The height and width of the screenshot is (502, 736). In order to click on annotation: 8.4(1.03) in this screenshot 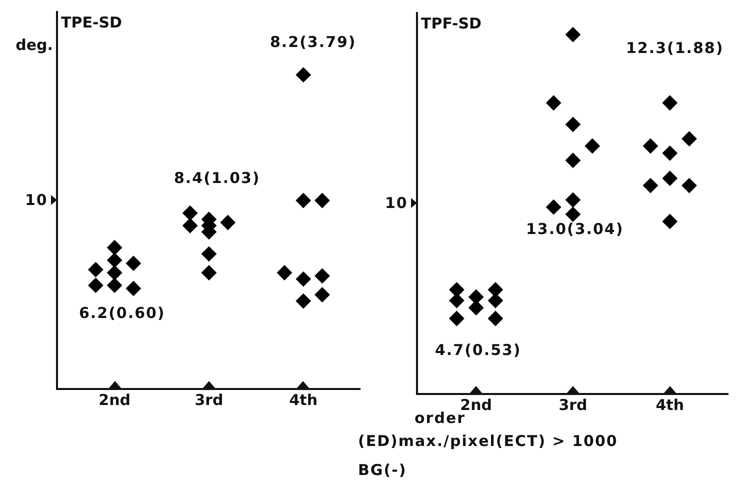, I will do `click(217, 178)`.